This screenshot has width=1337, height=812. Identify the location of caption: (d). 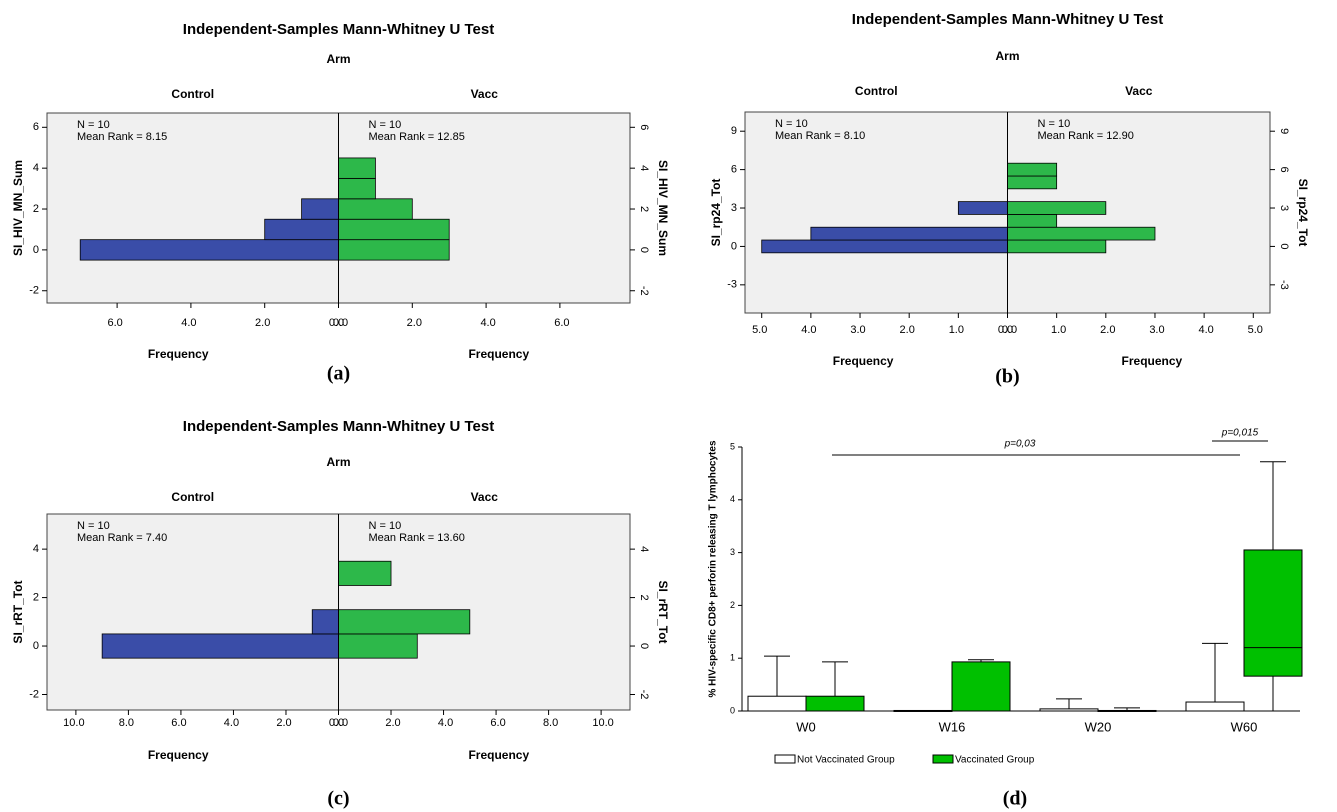
(1015, 799).